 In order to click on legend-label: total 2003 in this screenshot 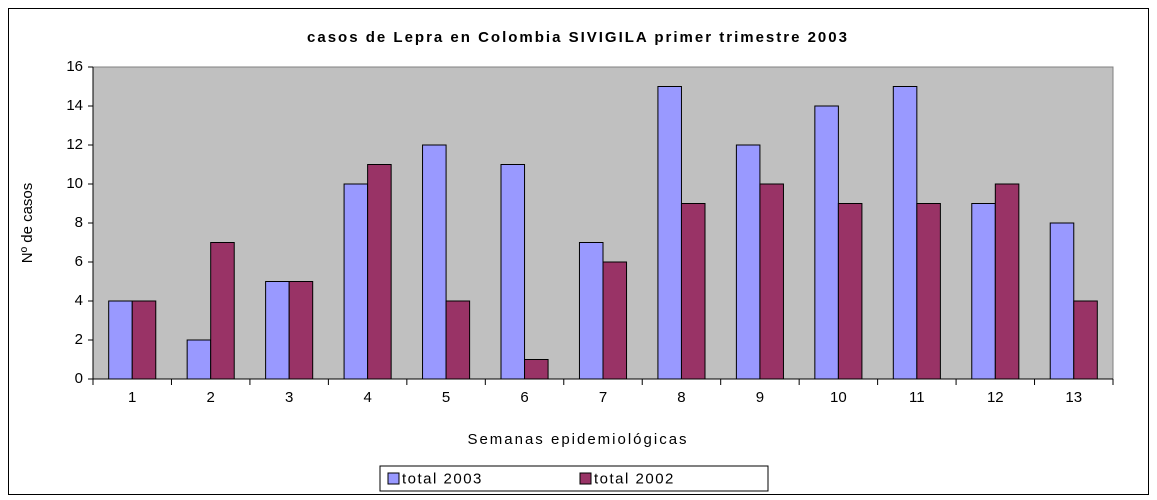, I will do `click(442, 478)`.